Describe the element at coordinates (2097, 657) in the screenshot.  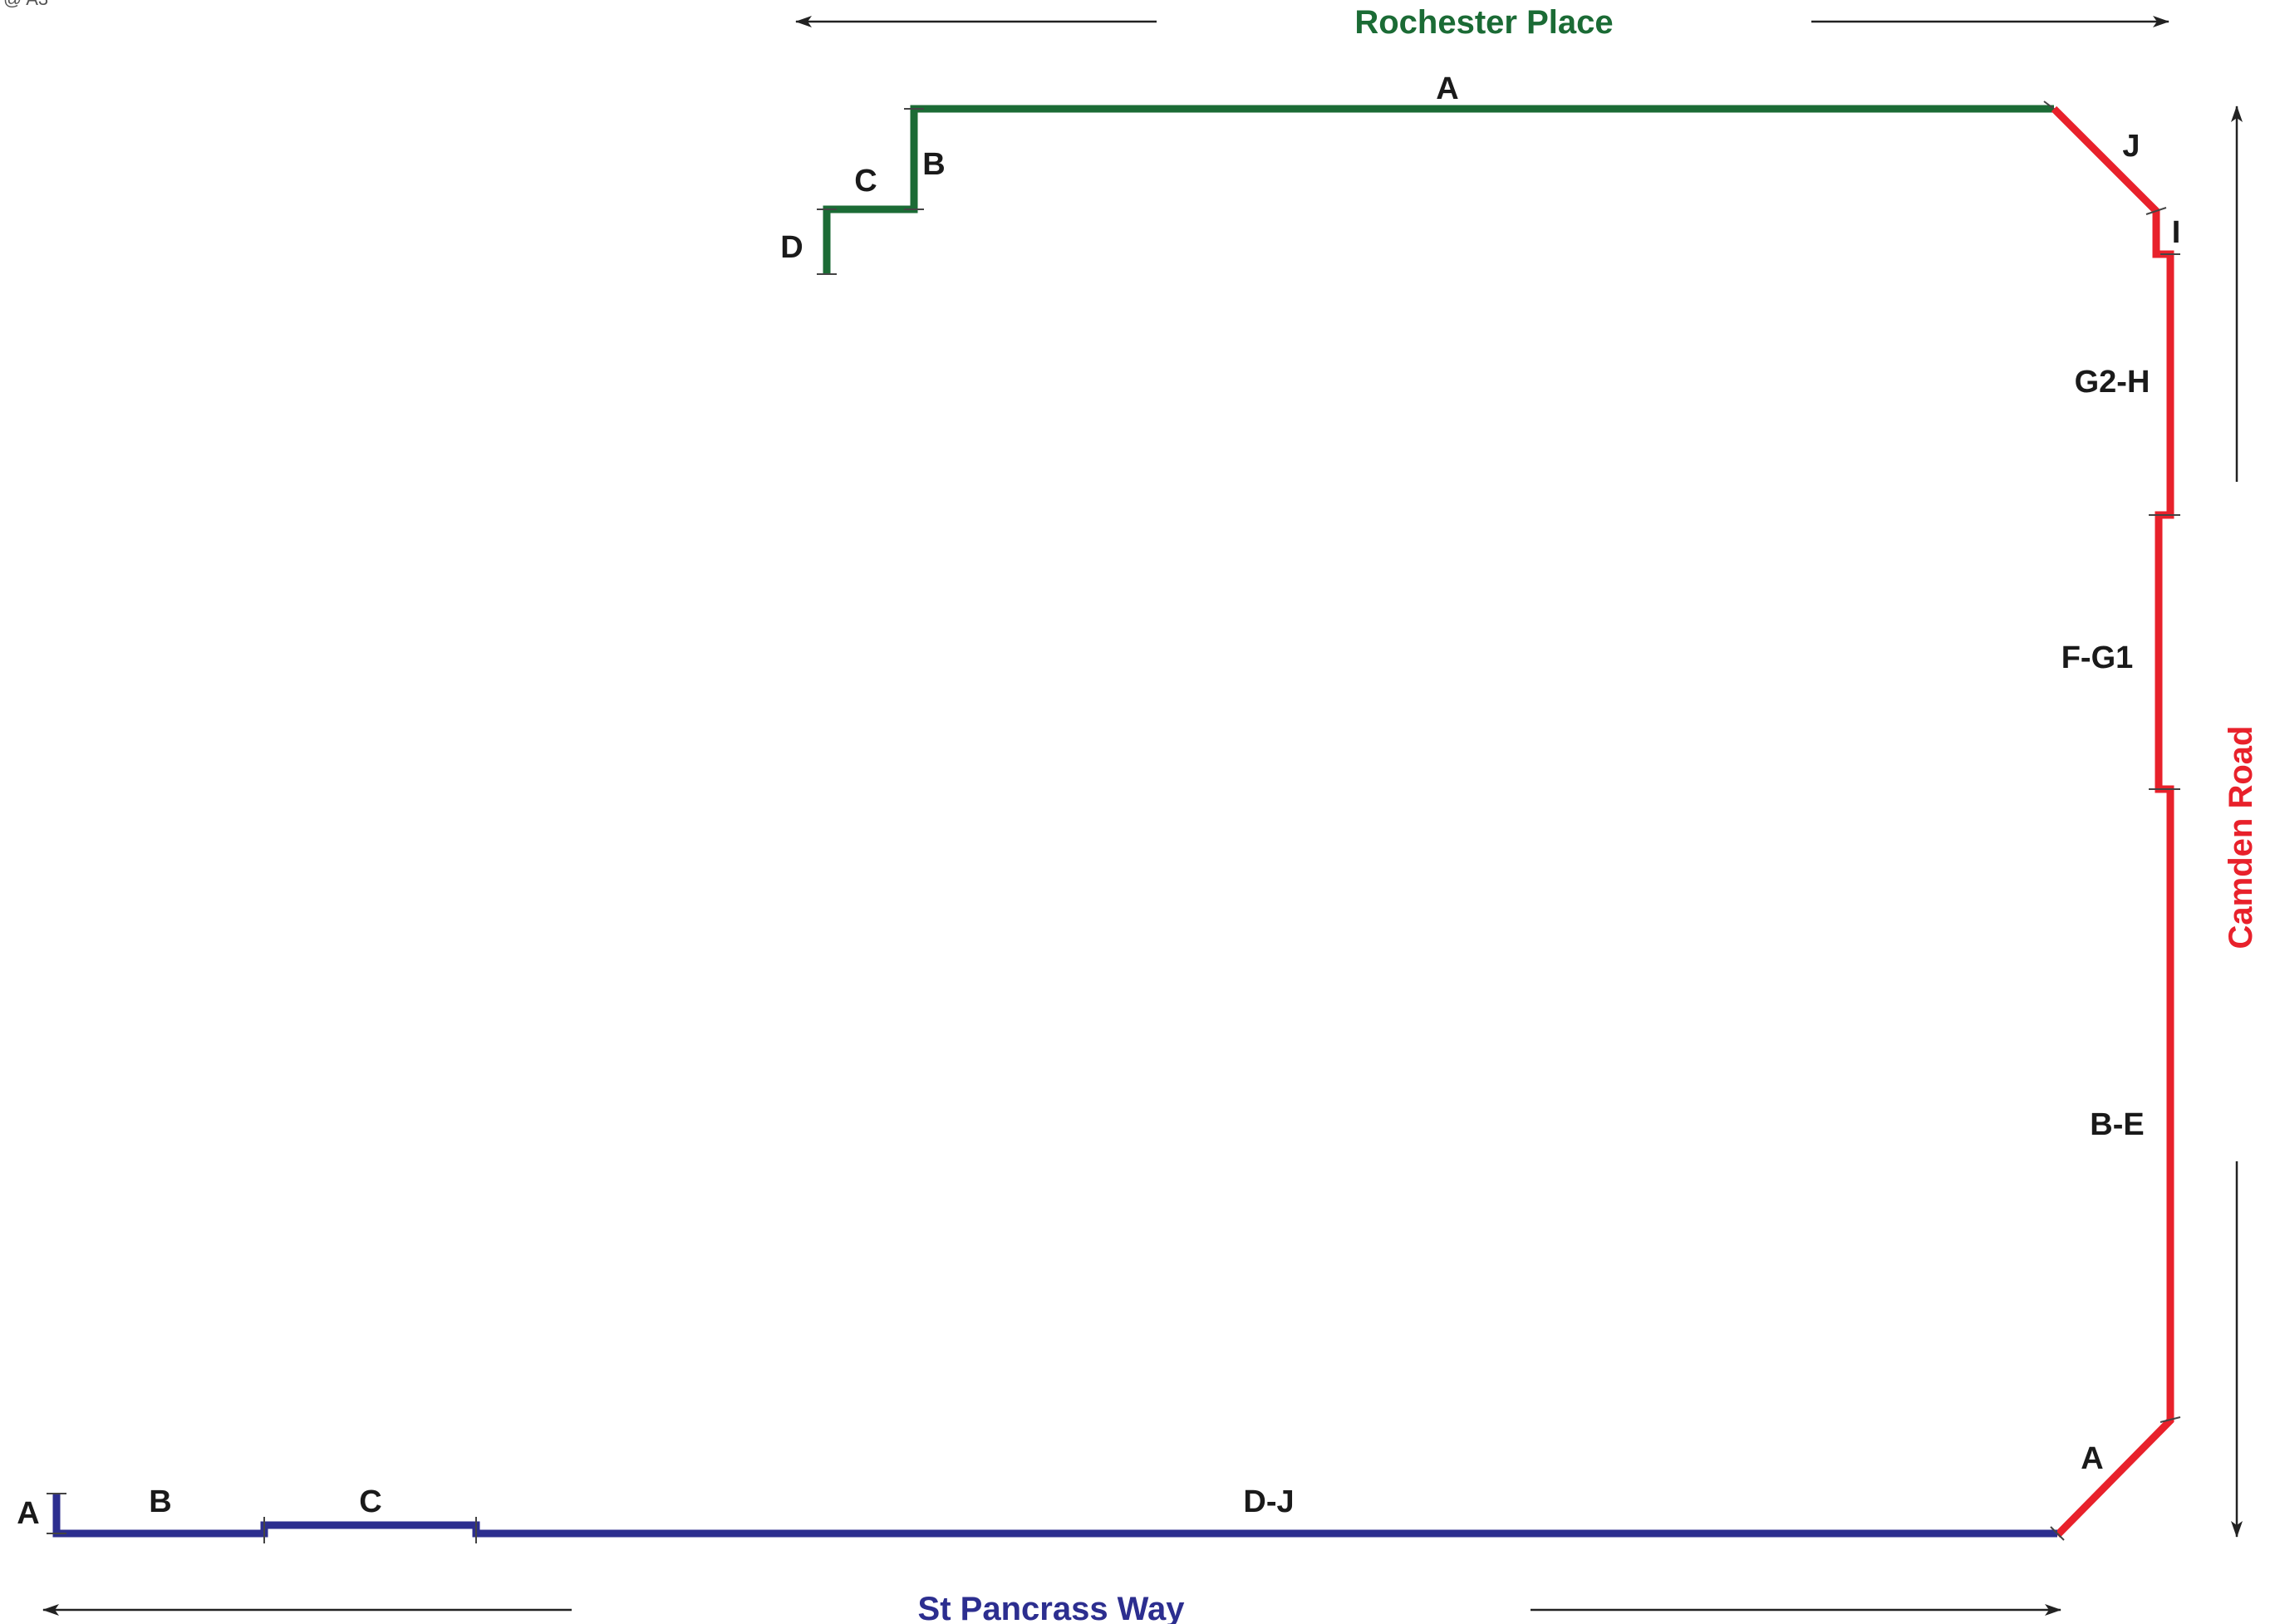
I see `camden-label-f-g1: F-G1` at that location.